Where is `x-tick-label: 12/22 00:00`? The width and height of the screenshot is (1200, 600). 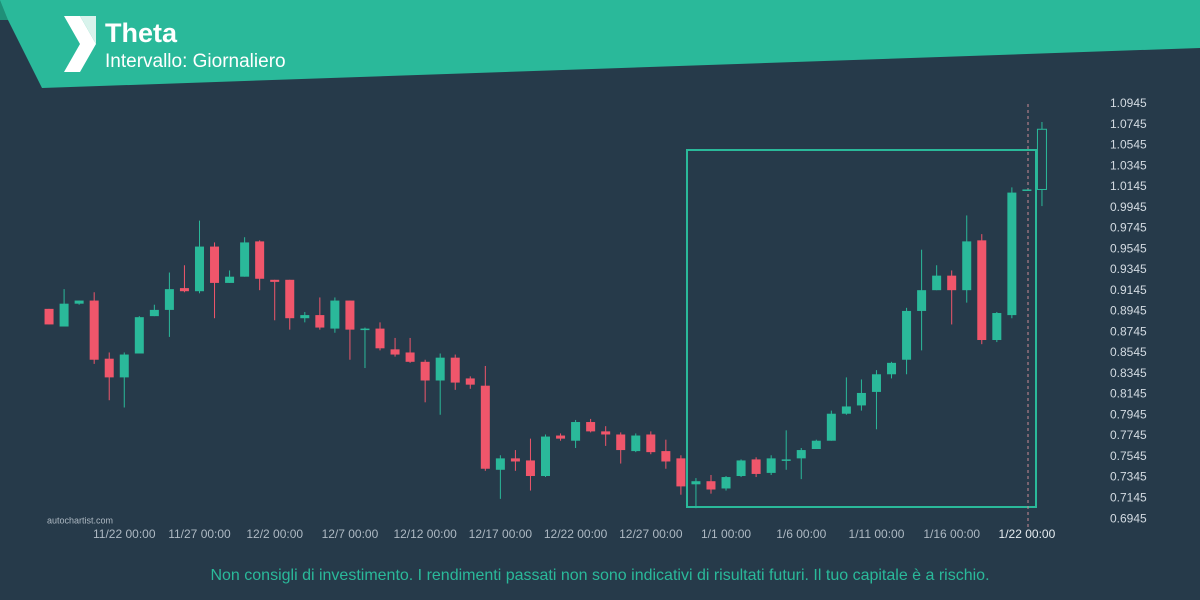
x-tick-label: 12/22 00:00 is located at coordinates (576, 534).